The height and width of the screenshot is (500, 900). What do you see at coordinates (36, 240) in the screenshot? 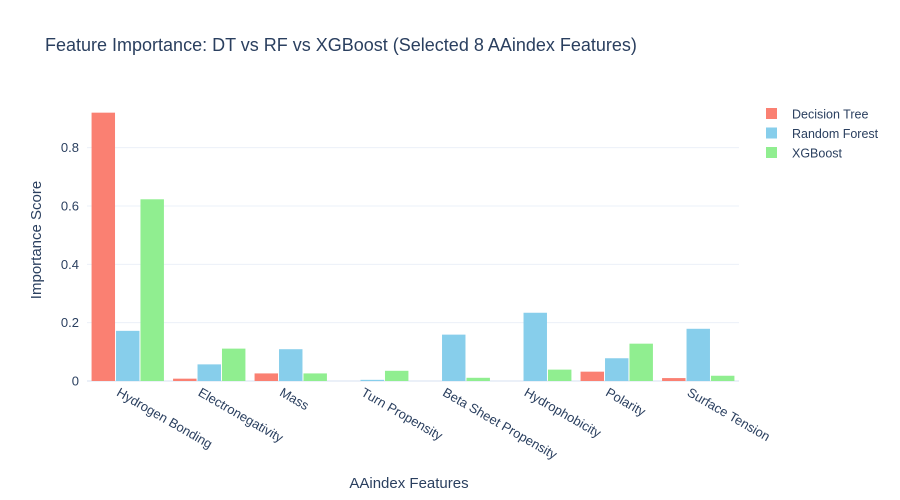
I see `y-axis-title: Importance Score` at bounding box center [36, 240].